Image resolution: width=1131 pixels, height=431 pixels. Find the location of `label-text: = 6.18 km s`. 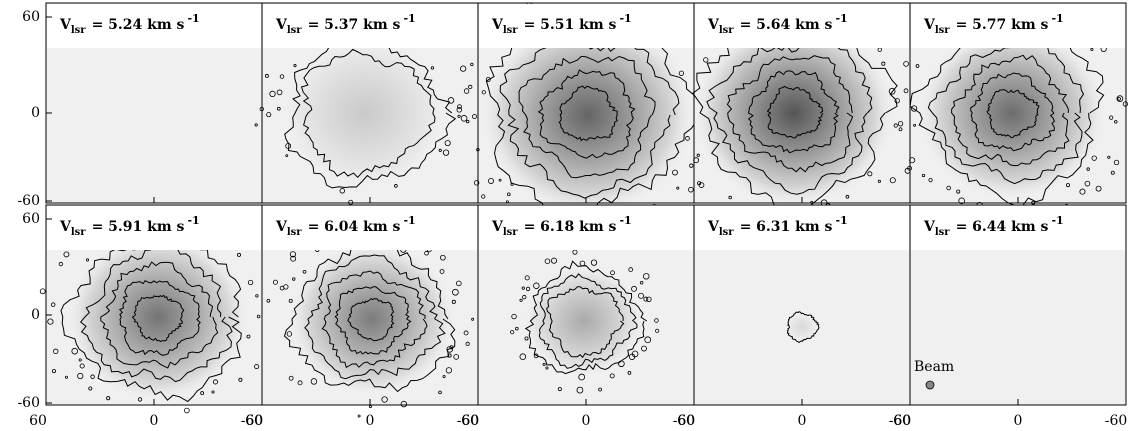

label-text: = 6.18 km s is located at coordinates (570, 227).